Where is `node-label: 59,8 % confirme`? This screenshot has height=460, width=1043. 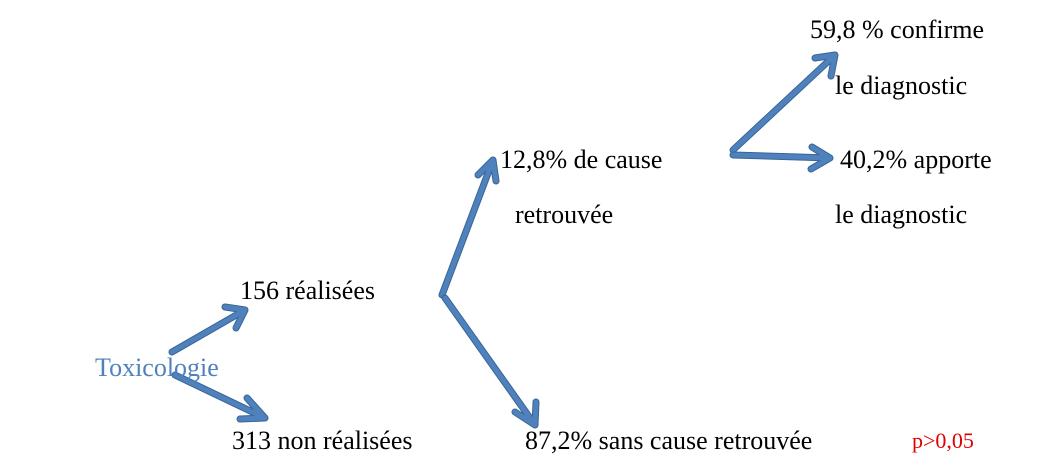
node-label: 59,8 % confirme is located at coordinates (897, 29).